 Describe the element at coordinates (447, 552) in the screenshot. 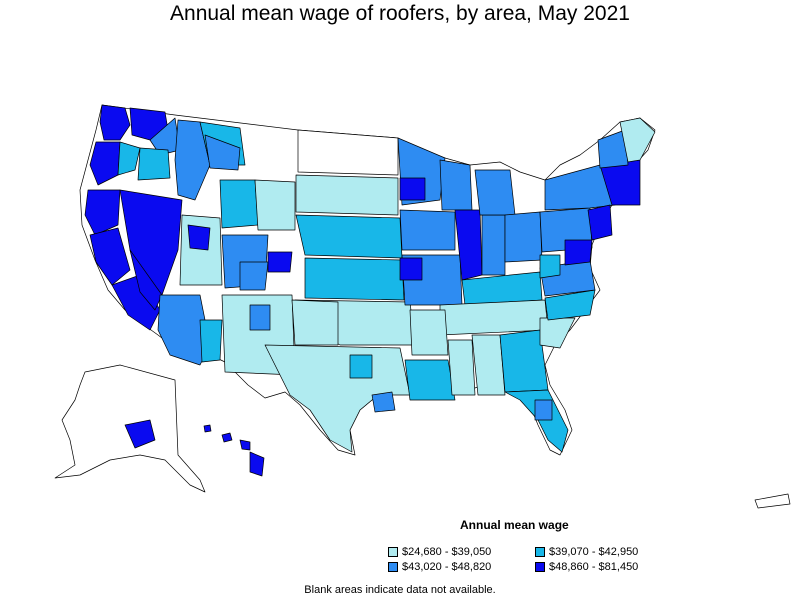

I see `legend-label-tier1: $24,680 - $39,050` at that location.